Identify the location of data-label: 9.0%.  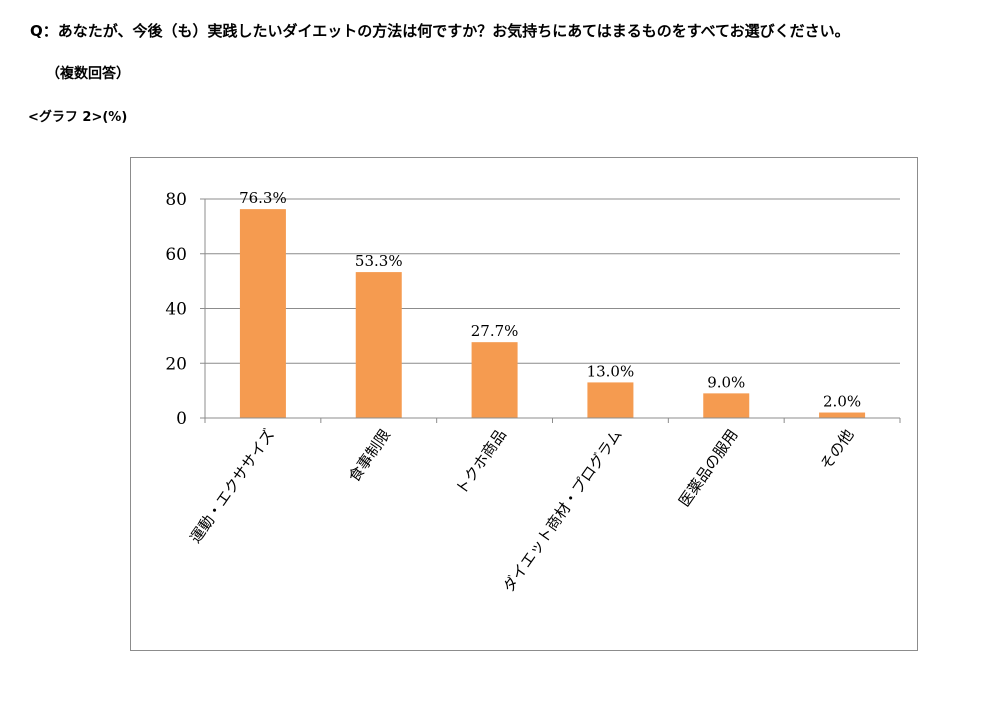
(726, 382).